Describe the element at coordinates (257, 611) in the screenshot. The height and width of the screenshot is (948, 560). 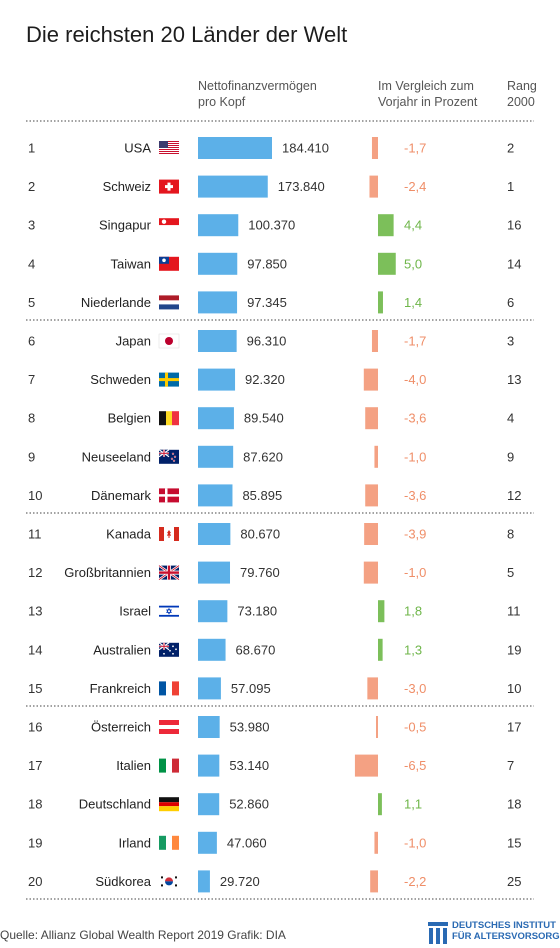
I see `wealth-value-label: 73.180` at that location.